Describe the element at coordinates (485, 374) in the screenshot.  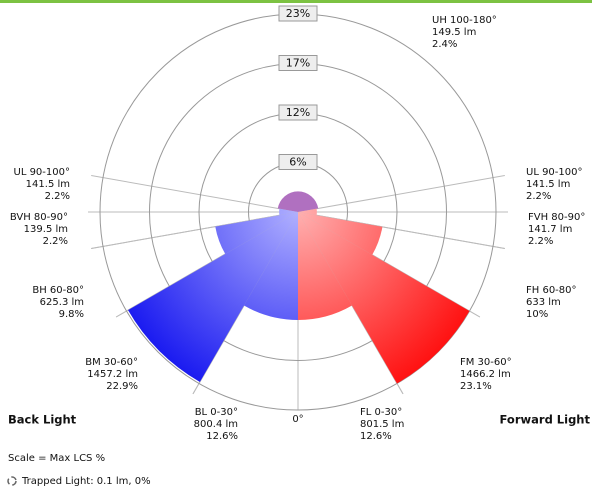
I see `zone-lumens-label: 1466.2 lm` at that location.